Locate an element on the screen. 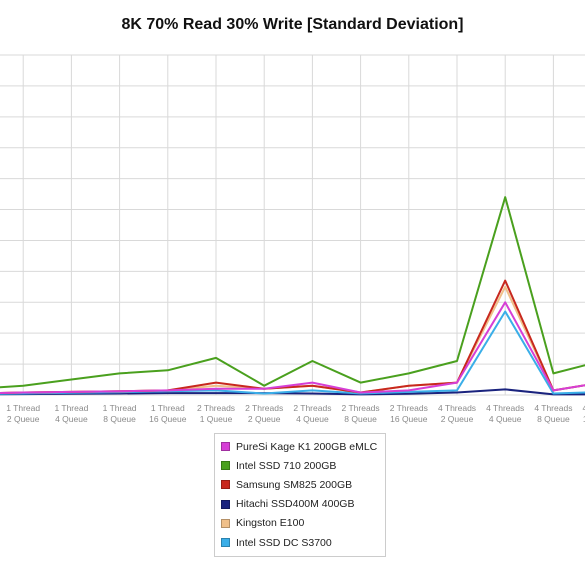 Image resolution: width=585 pixels, height=570 pixels. legend-item: Intel SSD 710 200GB is located at coordinates (300, 465).